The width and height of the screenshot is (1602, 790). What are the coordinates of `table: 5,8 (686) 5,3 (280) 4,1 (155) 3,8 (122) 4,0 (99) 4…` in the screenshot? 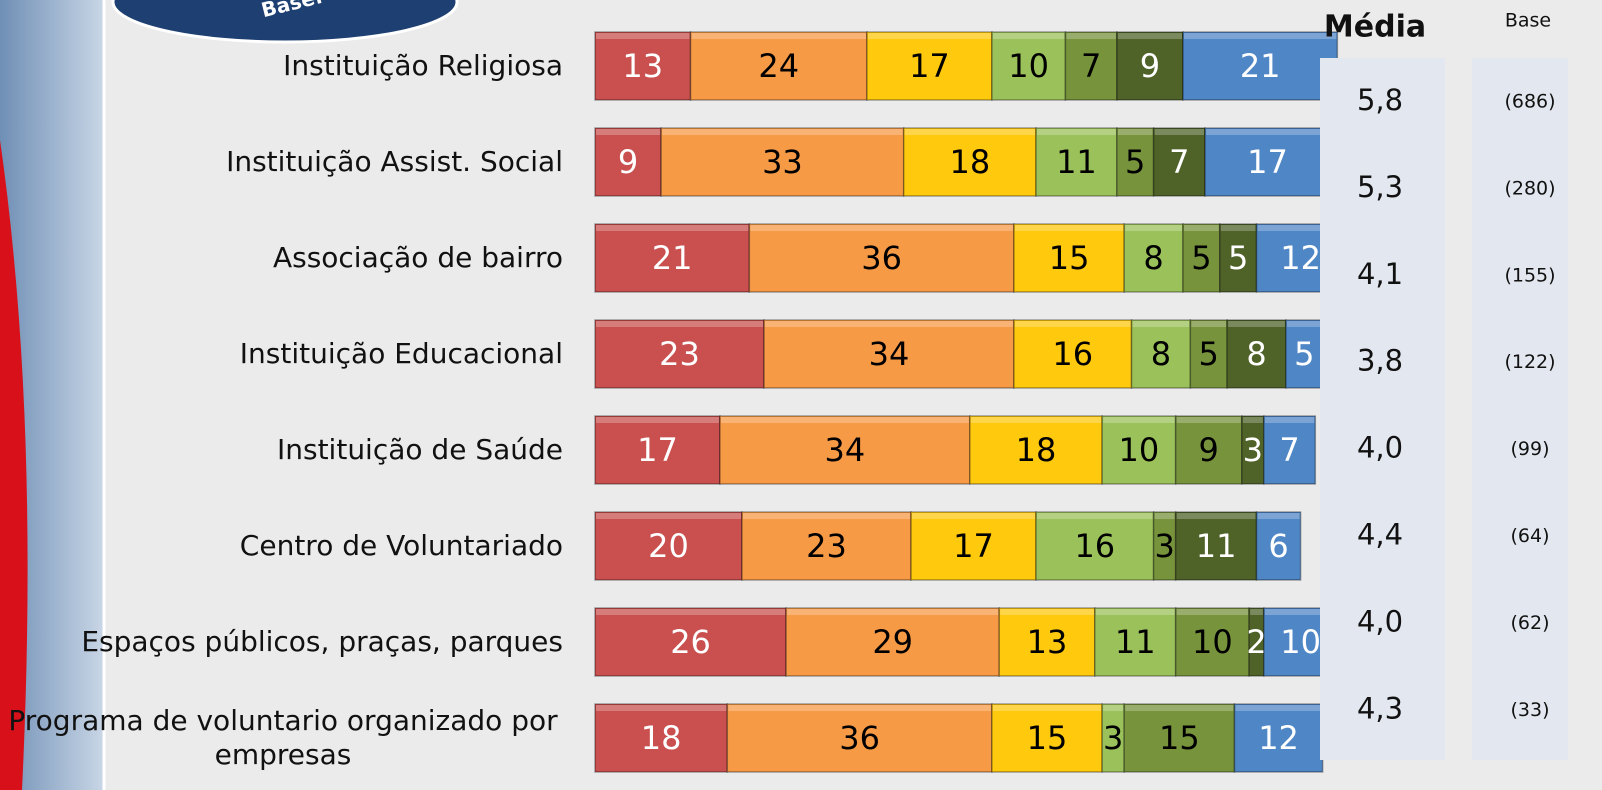 It's located at (1456, 404).